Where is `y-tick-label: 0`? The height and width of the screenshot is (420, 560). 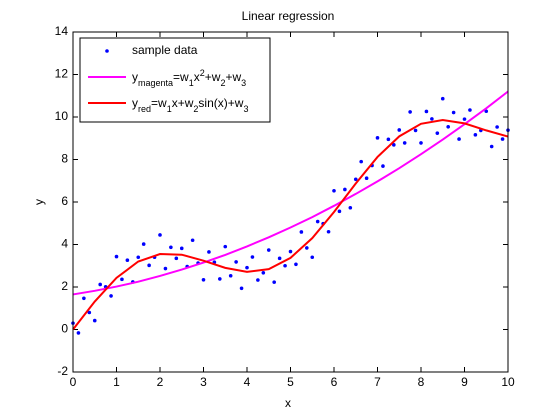
y-tick-label: 0 is located at coordinates (64, 329).